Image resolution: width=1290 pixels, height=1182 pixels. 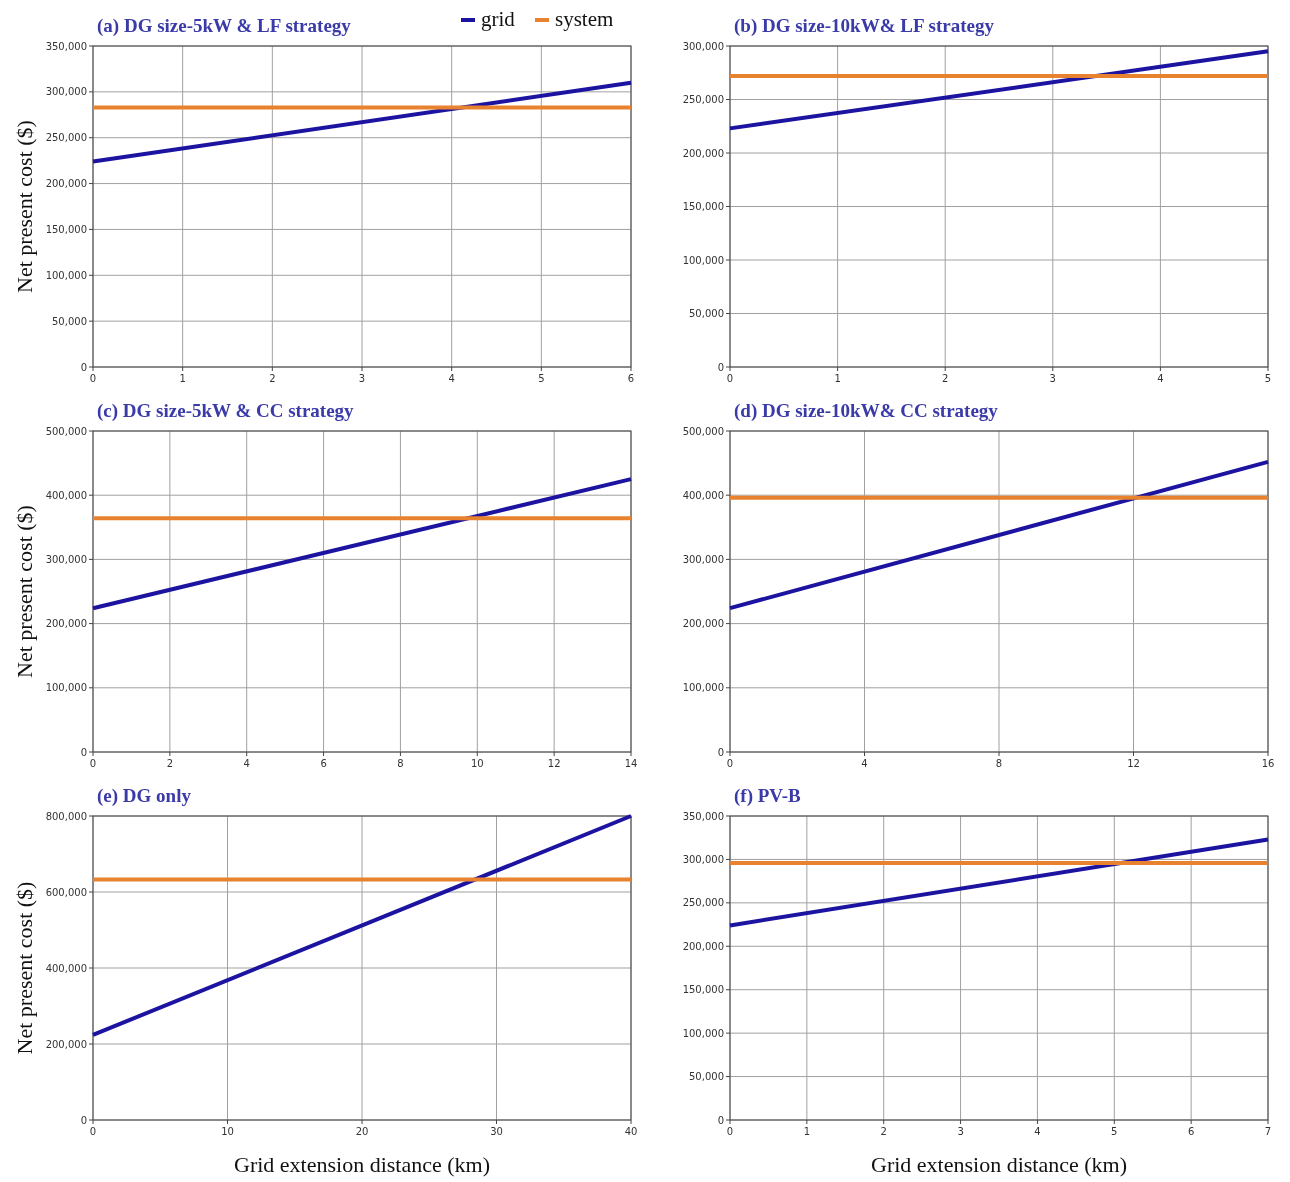 What do you see at coordinates (1268, 763) in the screenshot?
I see `x-tick-label: 16` at bounding box center [1268, 763].